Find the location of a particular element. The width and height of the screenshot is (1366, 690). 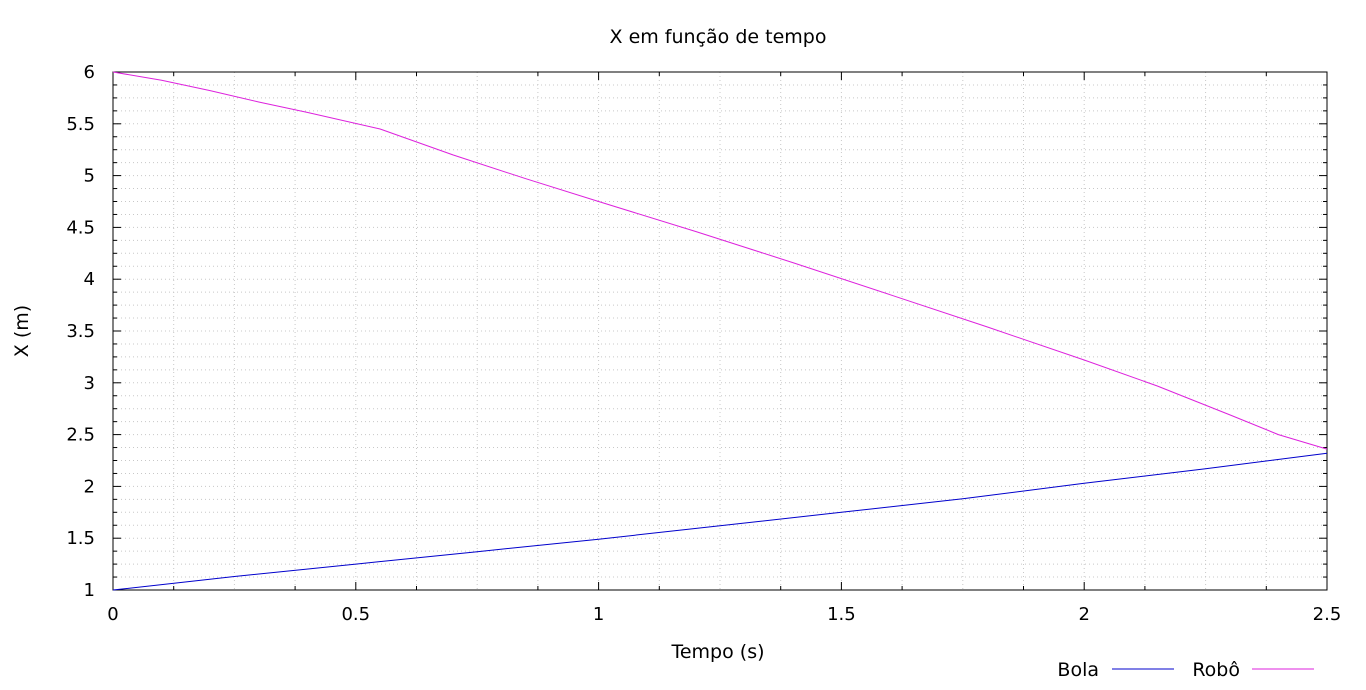

y-tick-label: 3 is located at coordinates (89, 383).